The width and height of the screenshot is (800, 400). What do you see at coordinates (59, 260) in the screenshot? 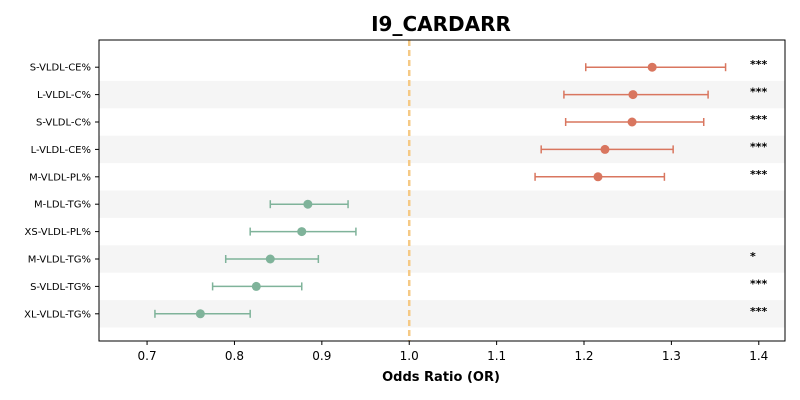
I see `row-label: M-VLDL-TG%` at bounding box center [59, 260].